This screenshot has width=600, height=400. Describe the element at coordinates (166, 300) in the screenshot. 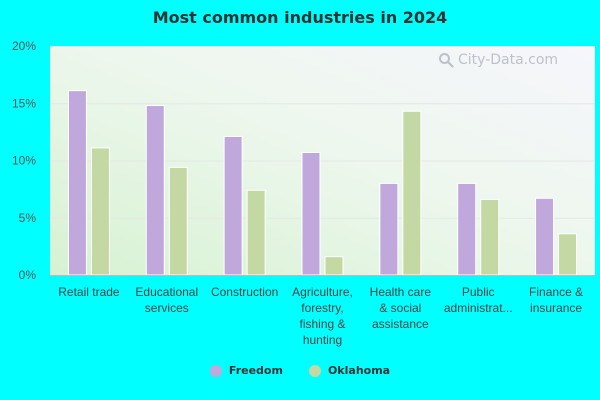

I see `x-category-label: Educational services` at that location.